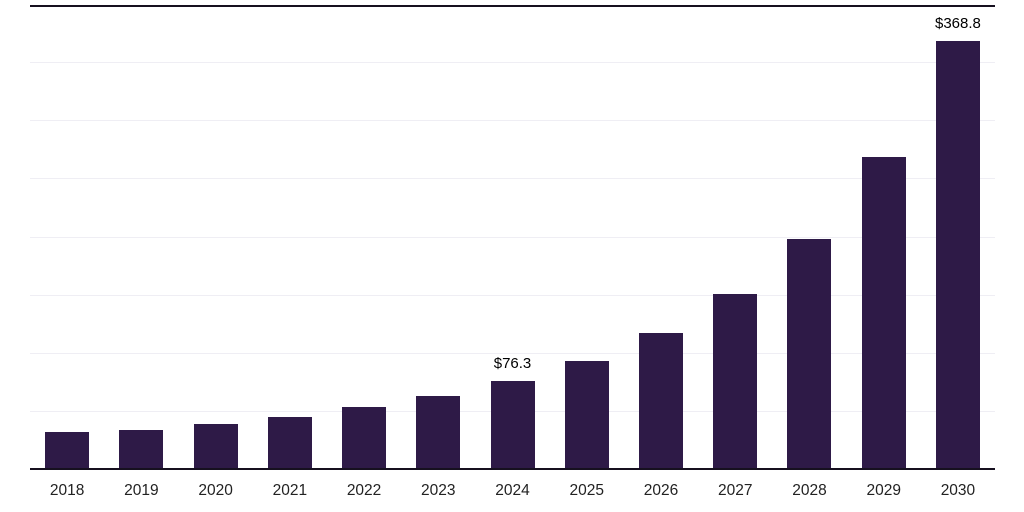 The height and width of the screenshot is (512, 1024). What do you see at coordinates (512, 364) in the screenshot?
I see `bar-value-label-2024: $76.3` at bounding box center [512, 364].